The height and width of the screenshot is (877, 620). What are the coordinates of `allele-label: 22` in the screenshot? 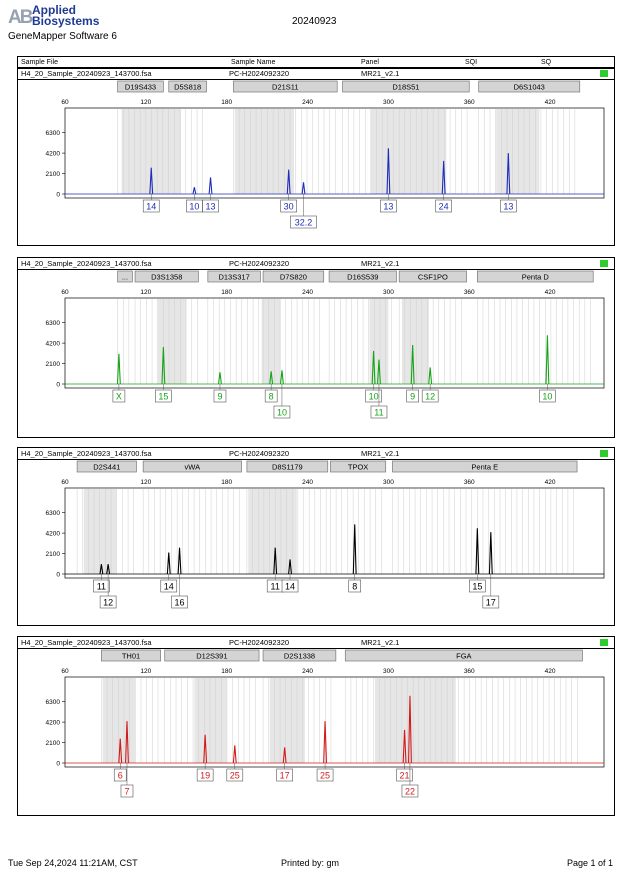 It's located at (410, 792).